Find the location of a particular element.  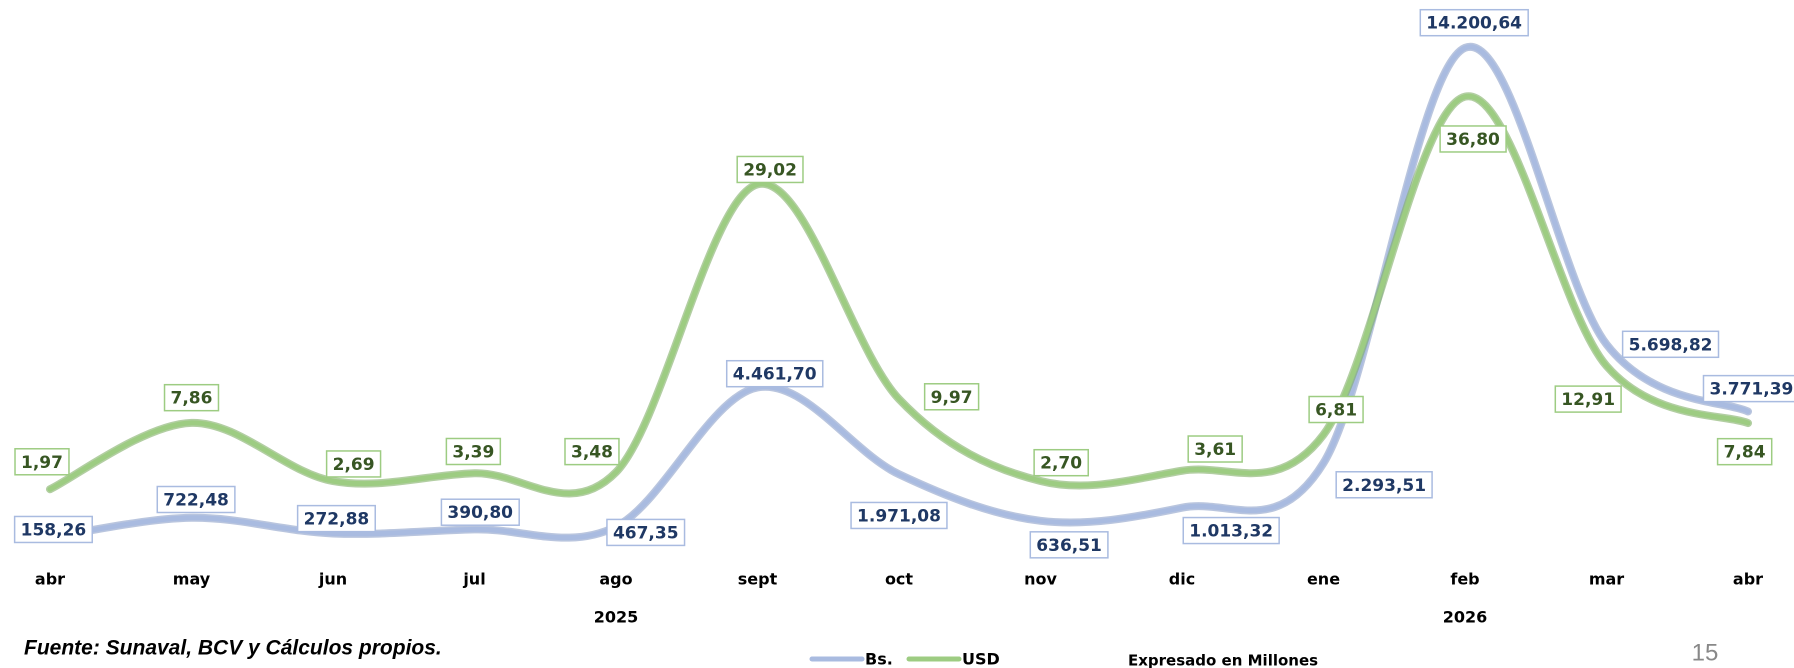

year-label: 2026 is located at coordinates (1465, 617).